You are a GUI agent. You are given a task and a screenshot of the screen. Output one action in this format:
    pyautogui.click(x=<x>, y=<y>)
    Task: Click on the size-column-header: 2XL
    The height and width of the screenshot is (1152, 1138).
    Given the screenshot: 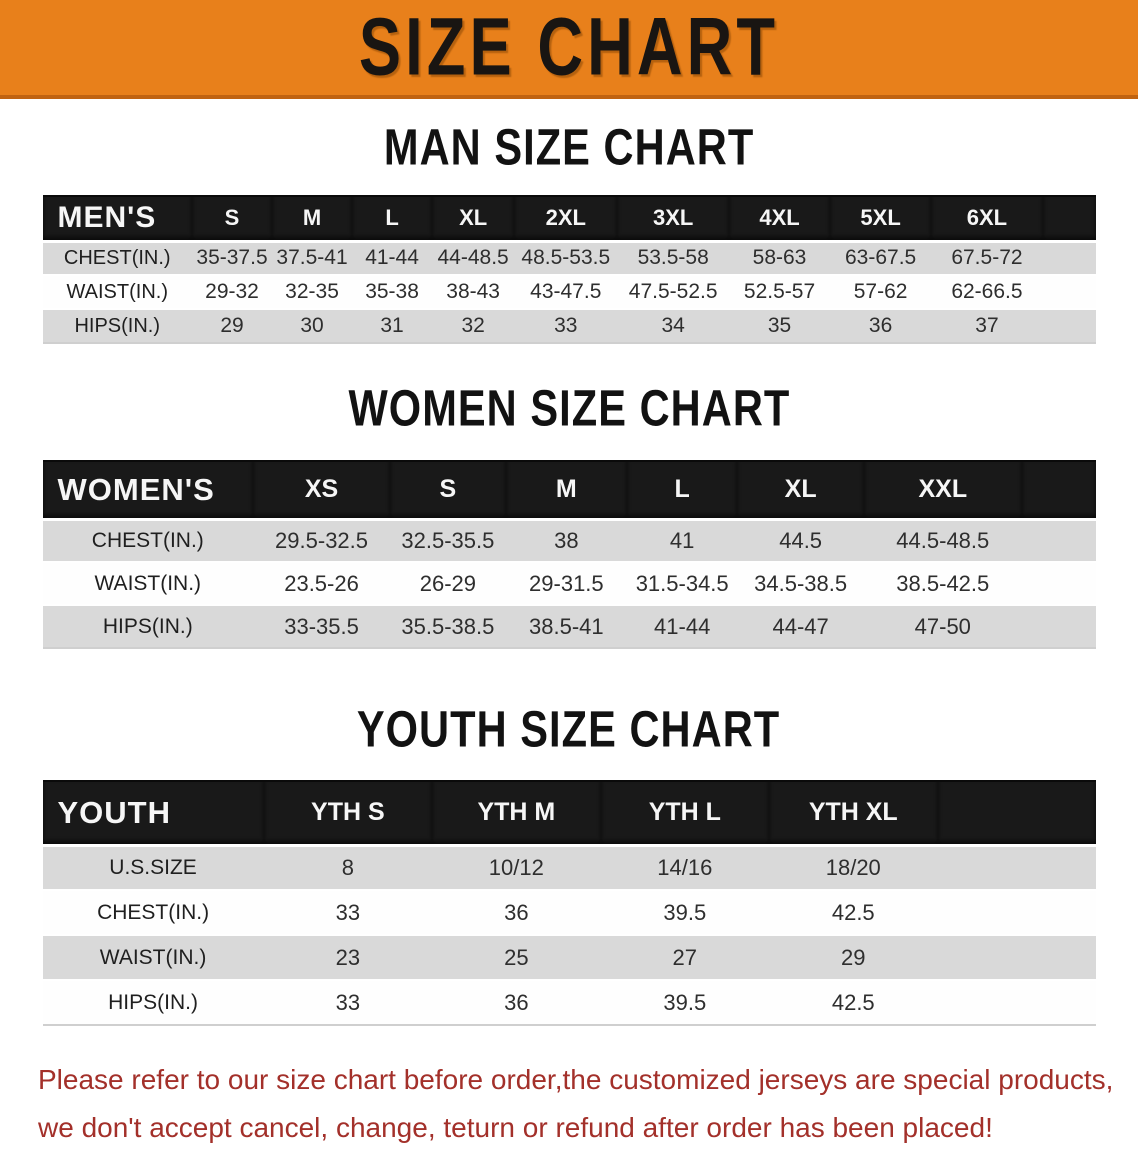 What is the action you would take?
    pyautogui.click(x=566, y=219)
    